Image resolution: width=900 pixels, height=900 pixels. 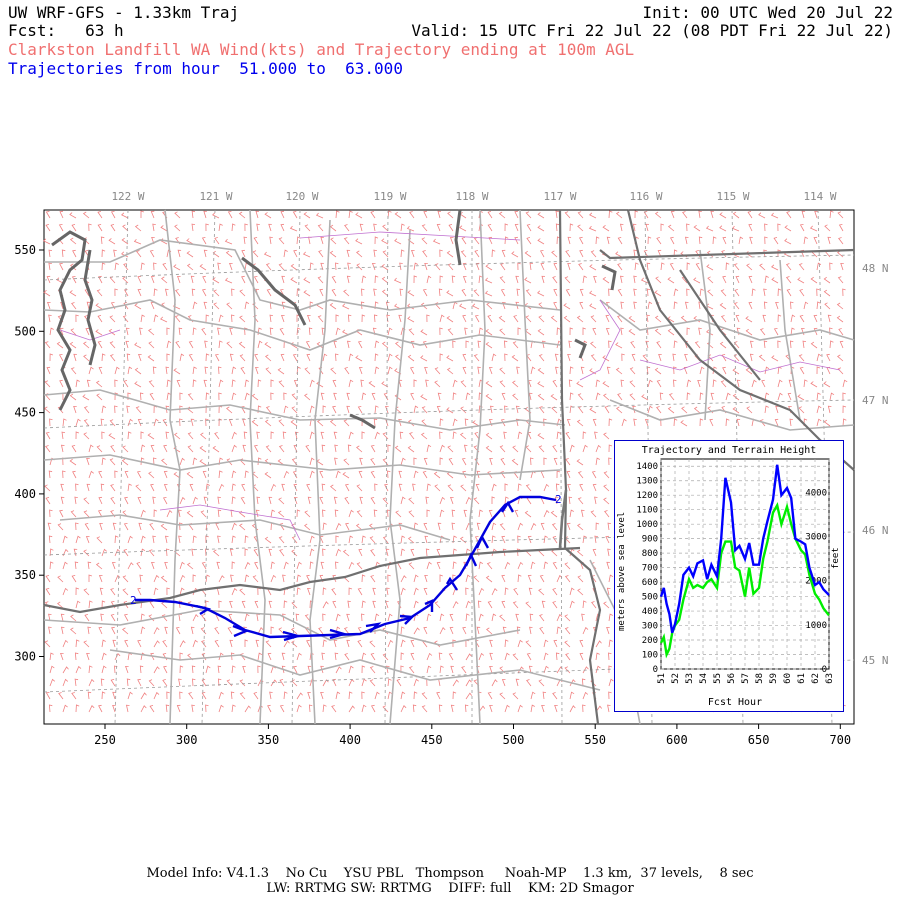 I want to click on inset-left-tick: 900, so click(x=650, y=540).